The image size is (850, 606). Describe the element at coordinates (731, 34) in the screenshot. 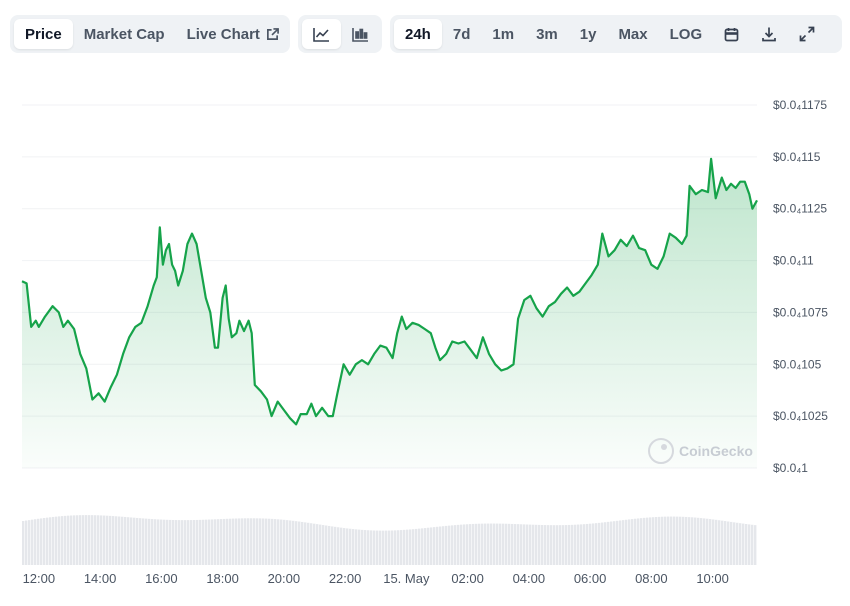

I see `calendar-button` at that location.